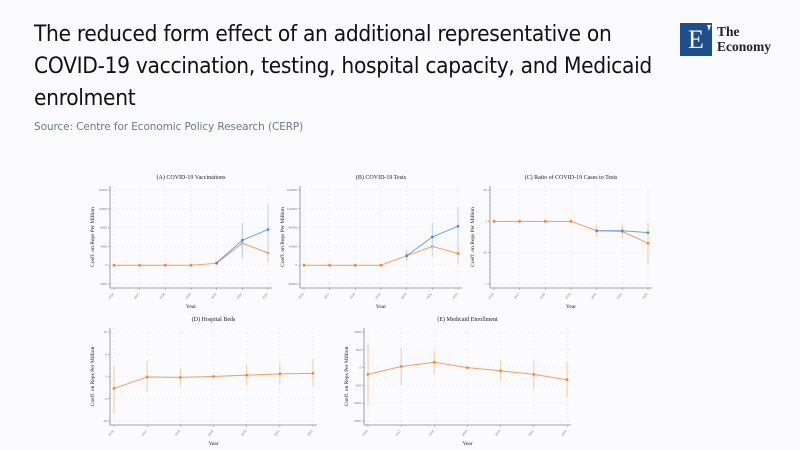 The height and width of the screenshot is (450, 800). What do you see at coordinates (485, 284) in the screenshot?
I see `y-tick-label: -.1` at bounding box center [485, 284].